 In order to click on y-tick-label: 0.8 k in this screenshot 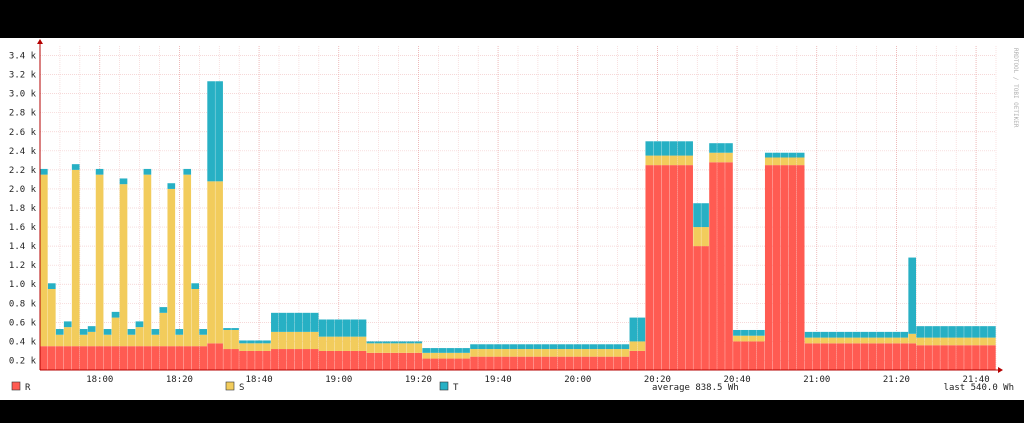, I will do `click(23, 304)`.